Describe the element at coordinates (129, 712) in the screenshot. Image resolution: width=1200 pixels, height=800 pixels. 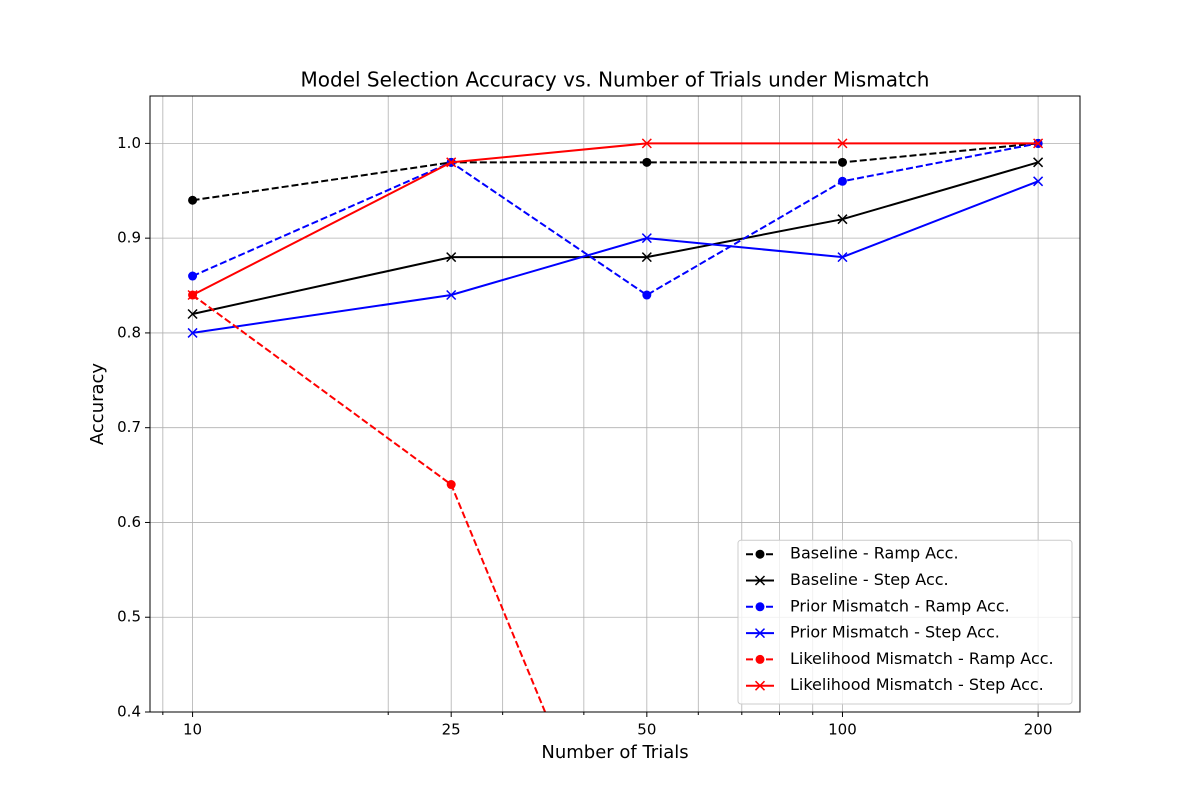
I see `y-tick-label: 0.4` at that location.